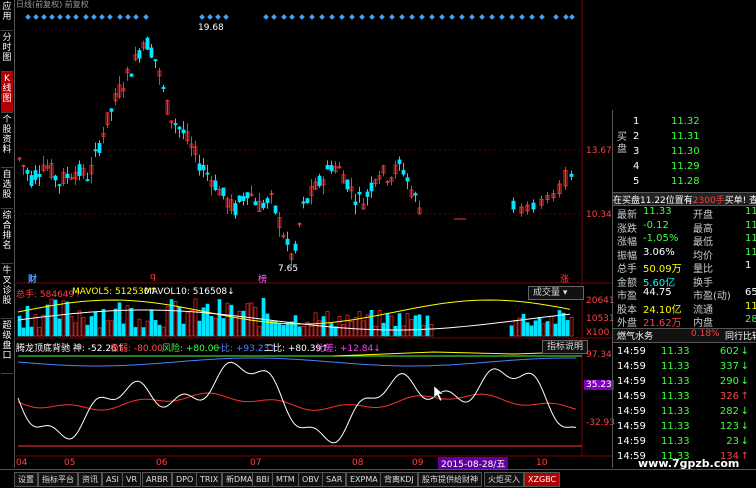 This screenshot has height=488, width=756. I want to click on sidebar-item-diagnosis: 牛叉诊股, so click(7, 291).